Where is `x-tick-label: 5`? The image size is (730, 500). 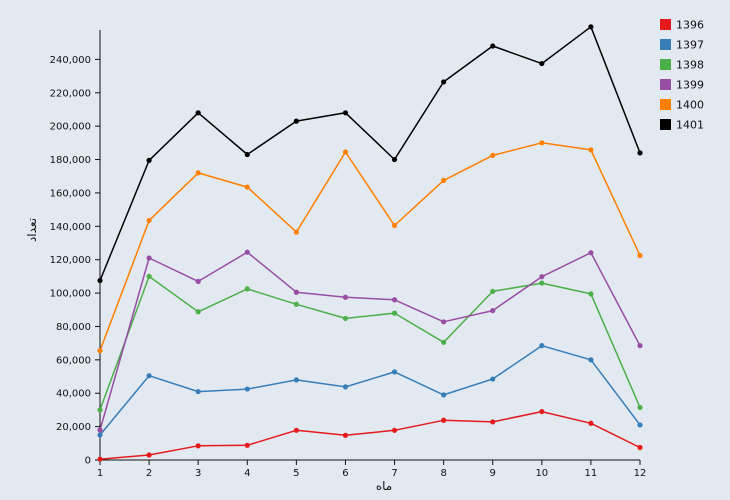
x-tick-label: 5 is located at coordinates (296, 473).